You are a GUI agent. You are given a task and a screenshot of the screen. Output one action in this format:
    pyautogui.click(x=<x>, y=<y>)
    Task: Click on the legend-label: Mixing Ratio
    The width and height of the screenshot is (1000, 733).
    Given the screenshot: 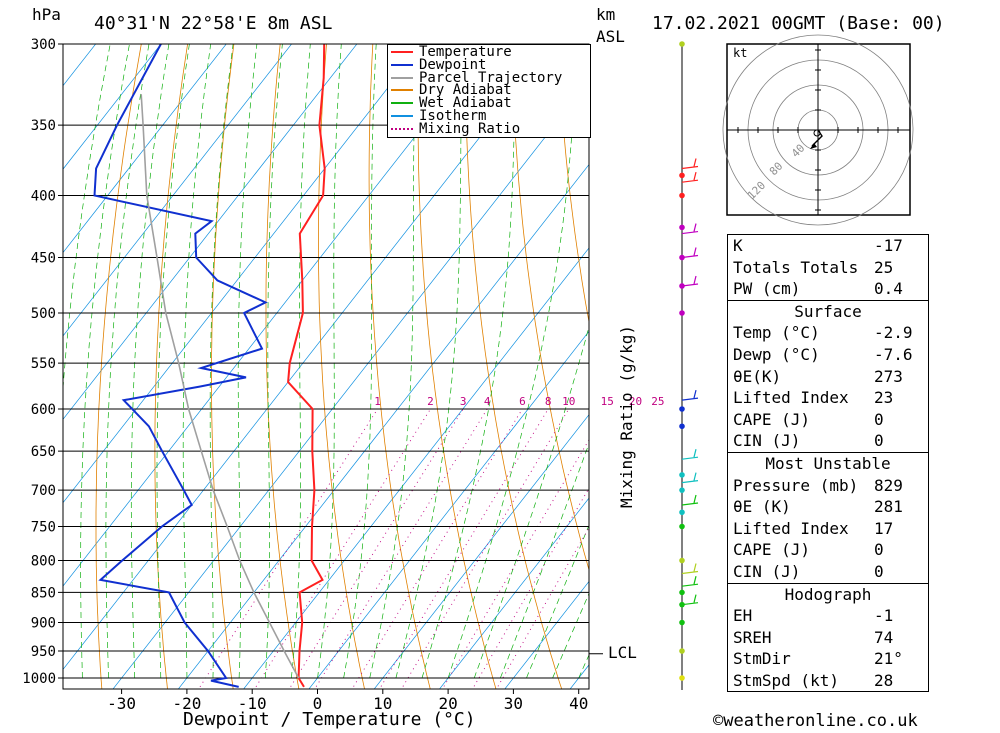 What is the action you would take?
    pyautogui.click(x=470, y=128)
    